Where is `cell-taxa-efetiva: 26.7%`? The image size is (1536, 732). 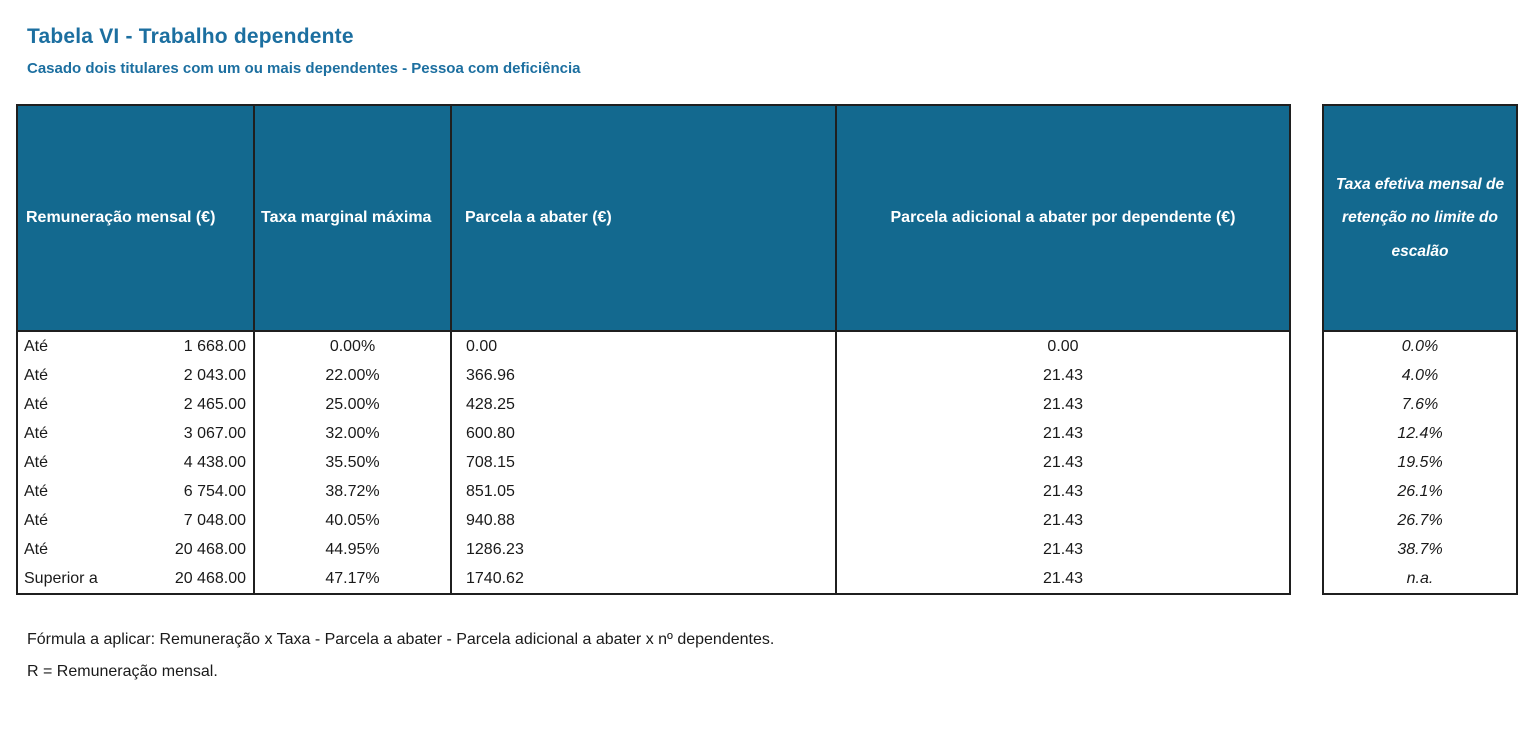
cell-taxa-efetiva: 26.7% is located at coordinates (1420, 520).